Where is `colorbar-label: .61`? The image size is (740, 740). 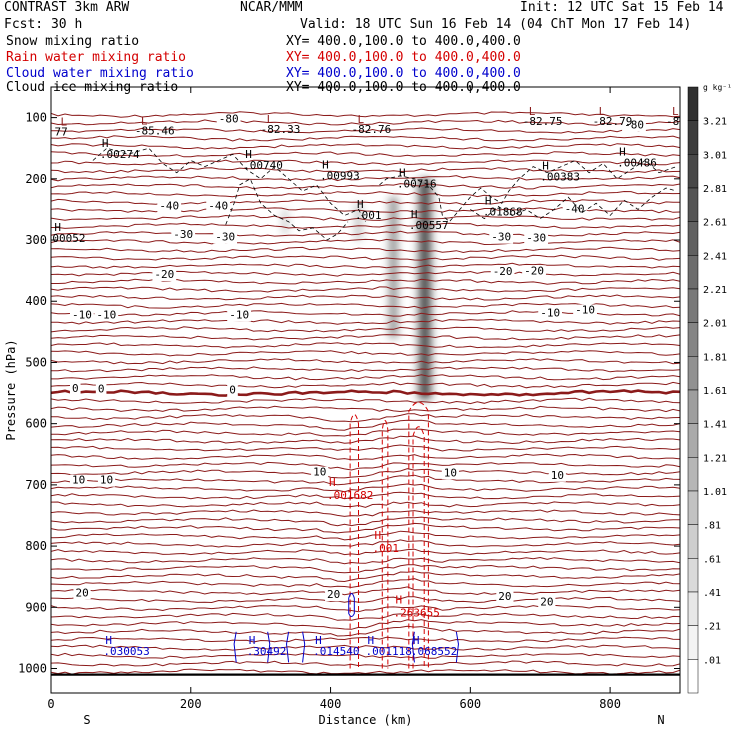
colorbar-label: .61 is located at coordinates (712, 559).